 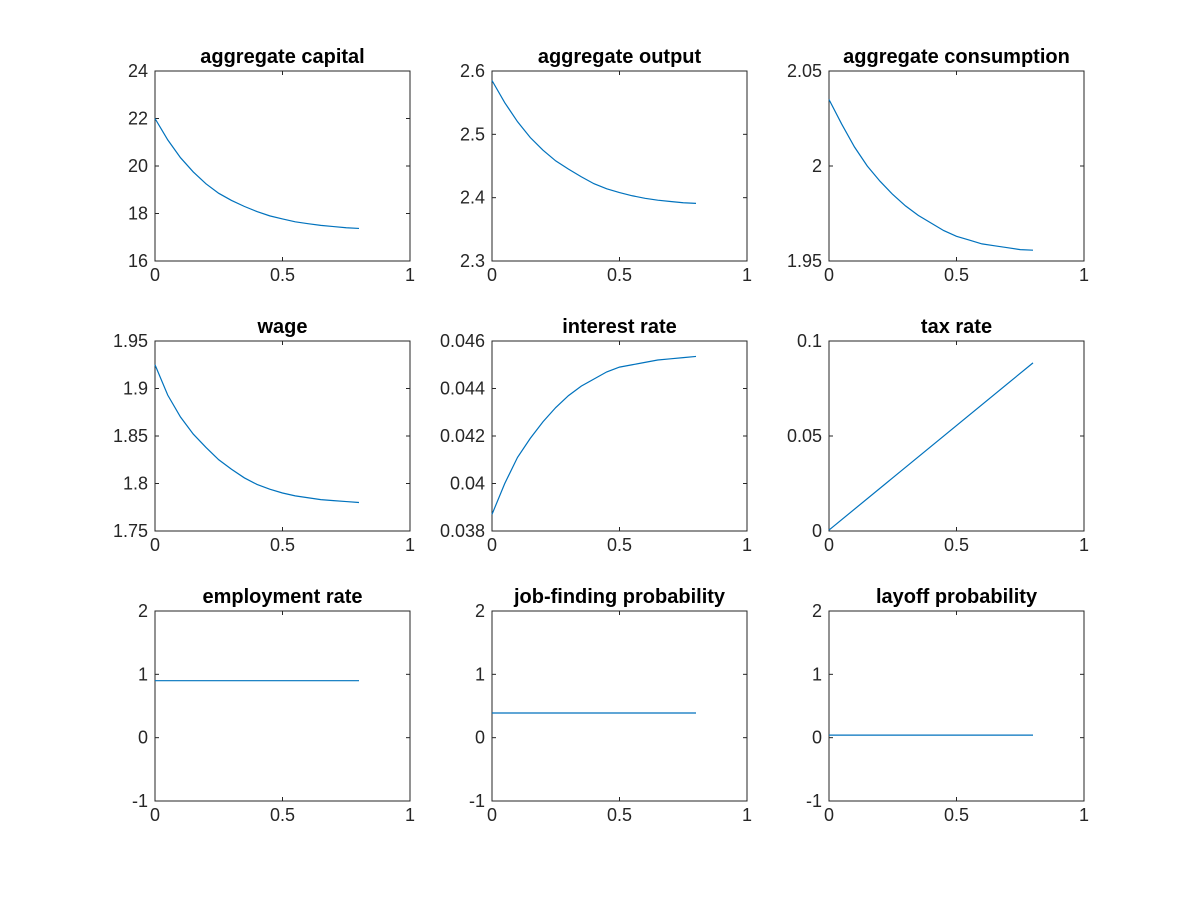 What do you see at coordinates (138, 261) in the screenshot?
I see `y-tick-label: 16` at bounding box center [138, 261].